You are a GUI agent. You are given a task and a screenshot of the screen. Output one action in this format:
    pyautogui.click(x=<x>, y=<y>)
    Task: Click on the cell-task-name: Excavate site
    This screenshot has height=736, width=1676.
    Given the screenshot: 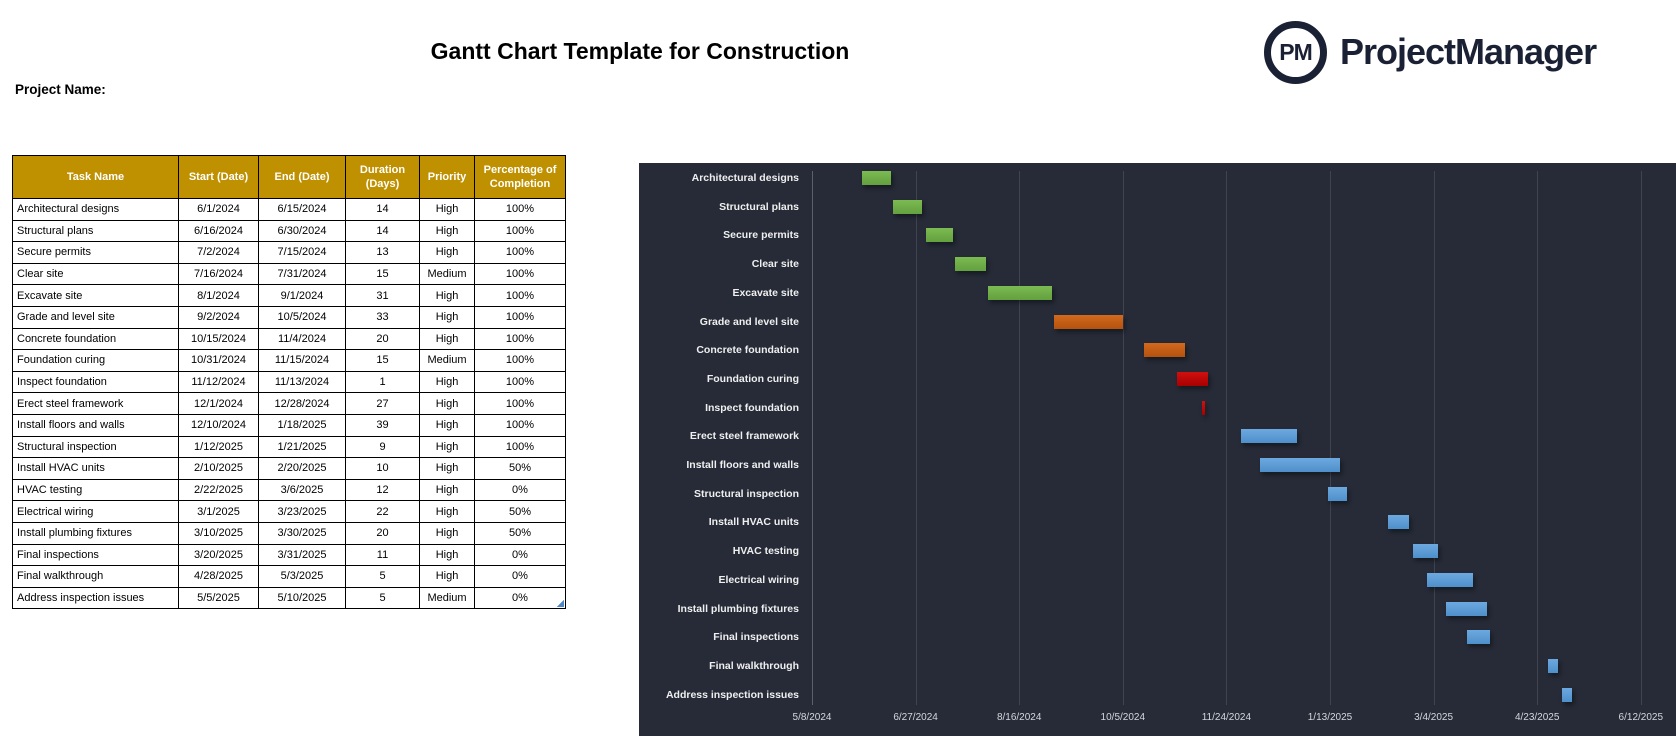 What is the action you would take?
    pyautogui.click(x=95, y=295)
    